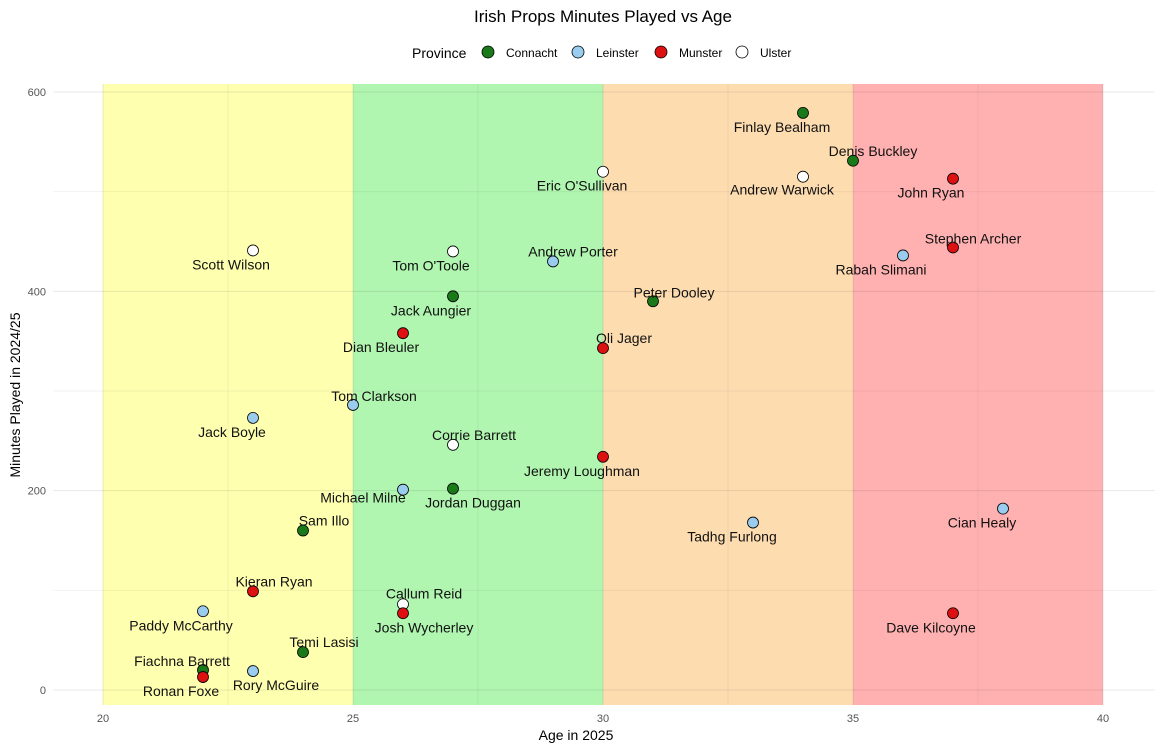  Describe the element at coordinates (439, 53) in the screenshot. I see `legend-title: Province` at that location.